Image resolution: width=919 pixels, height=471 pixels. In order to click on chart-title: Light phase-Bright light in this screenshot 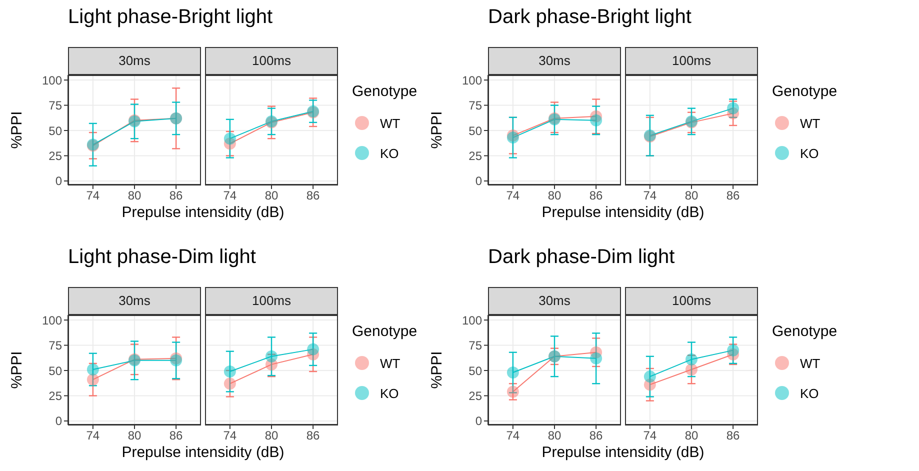, I will do `click(170, 17)`.